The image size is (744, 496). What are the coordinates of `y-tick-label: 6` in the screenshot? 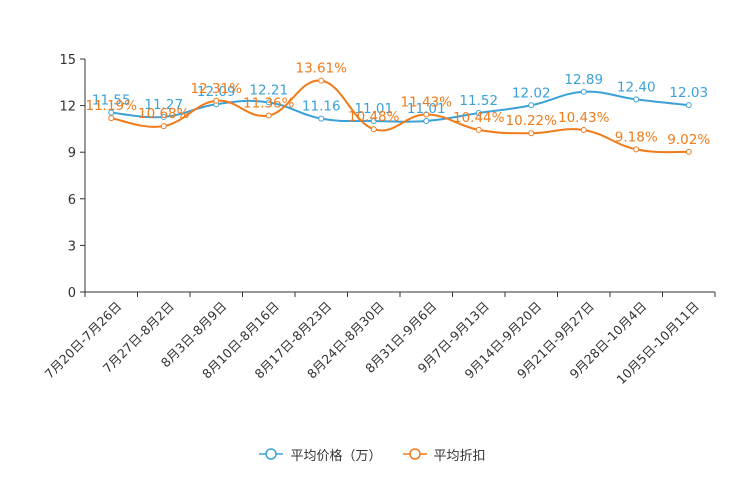 It's located at (72, 200).